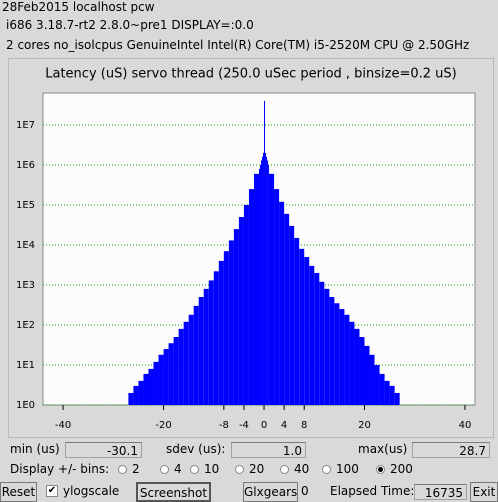  Describe the element at coordinates (451, 450) in the screenshot. I see `max-value: 28.7` at that location.